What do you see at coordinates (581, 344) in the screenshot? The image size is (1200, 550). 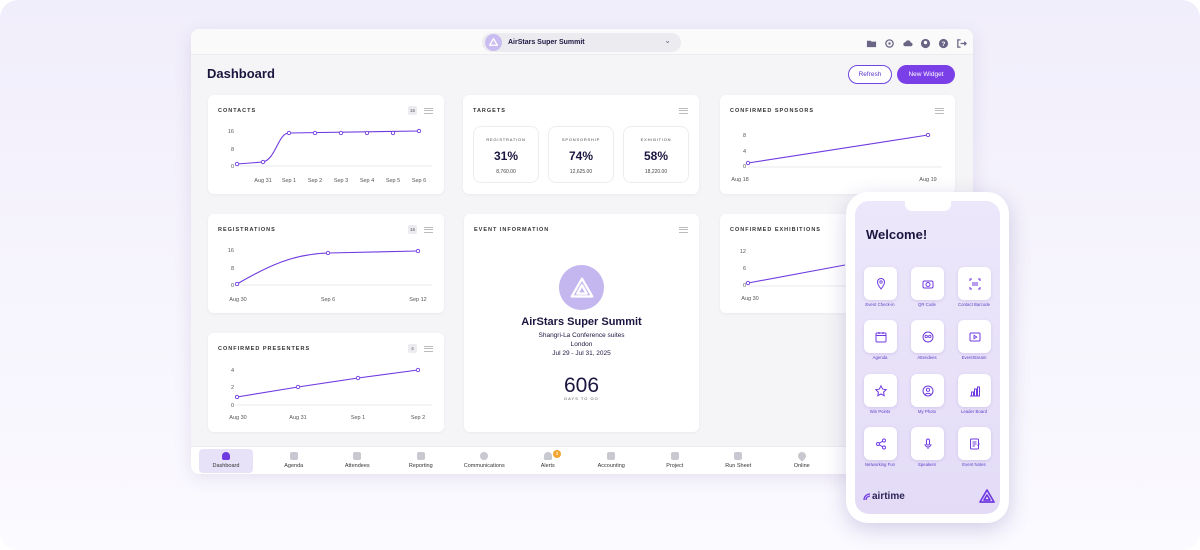 I see `event-city: London` at bounding box center [581, 344].